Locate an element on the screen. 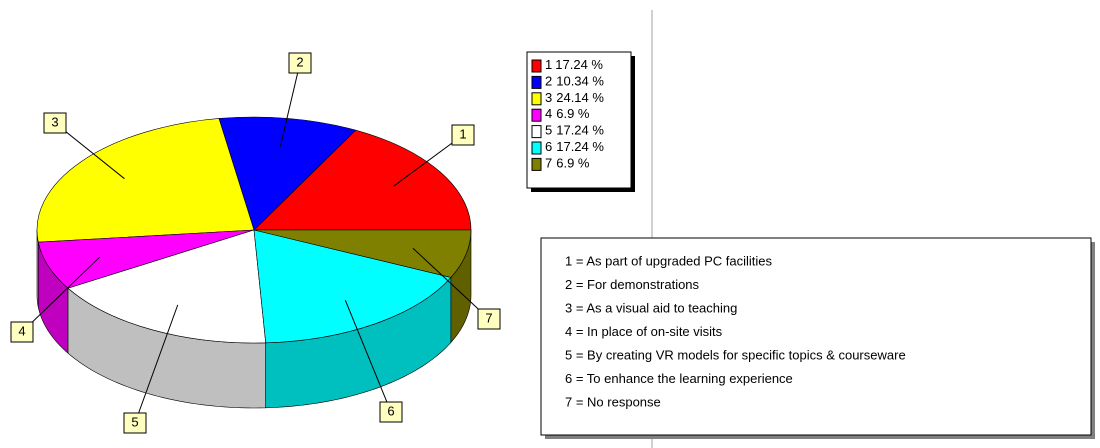  callout-label: 3 is located at coordinates (54, 121).